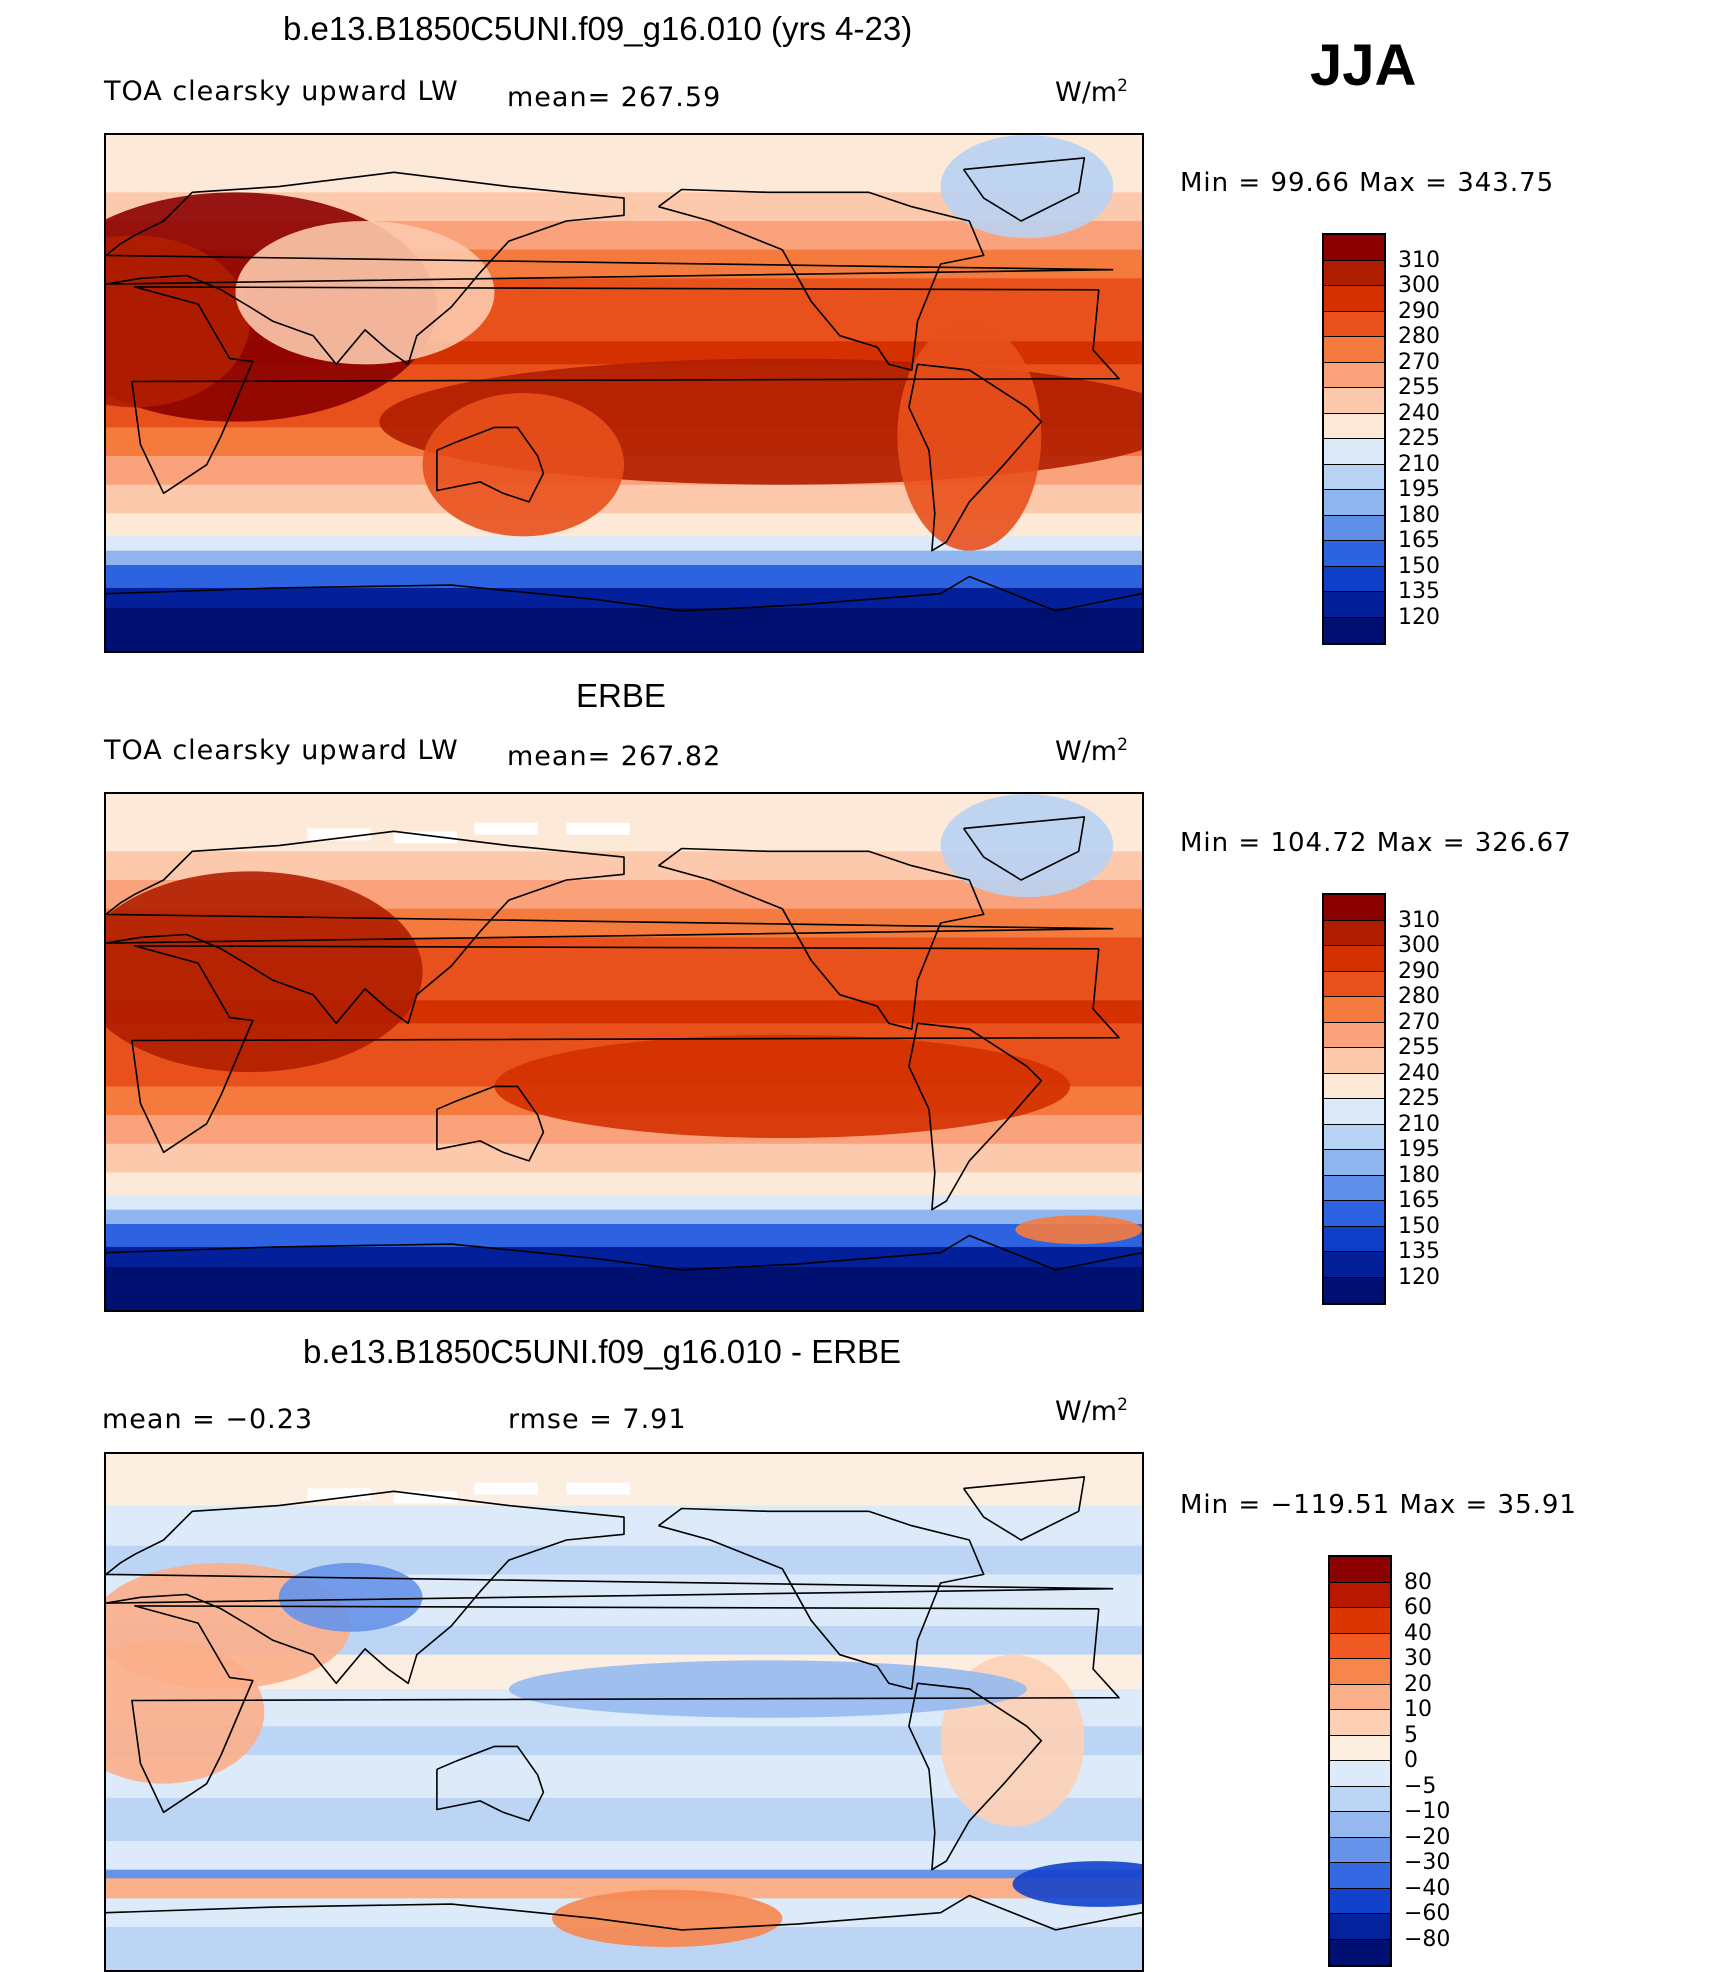 The width and height of the screenshot is (1710, 1972). What do you see at coordinates (1419, 387) in the screenshot?
I see `colorbar-tick-label: 255` at bounding box center [1419, 387].